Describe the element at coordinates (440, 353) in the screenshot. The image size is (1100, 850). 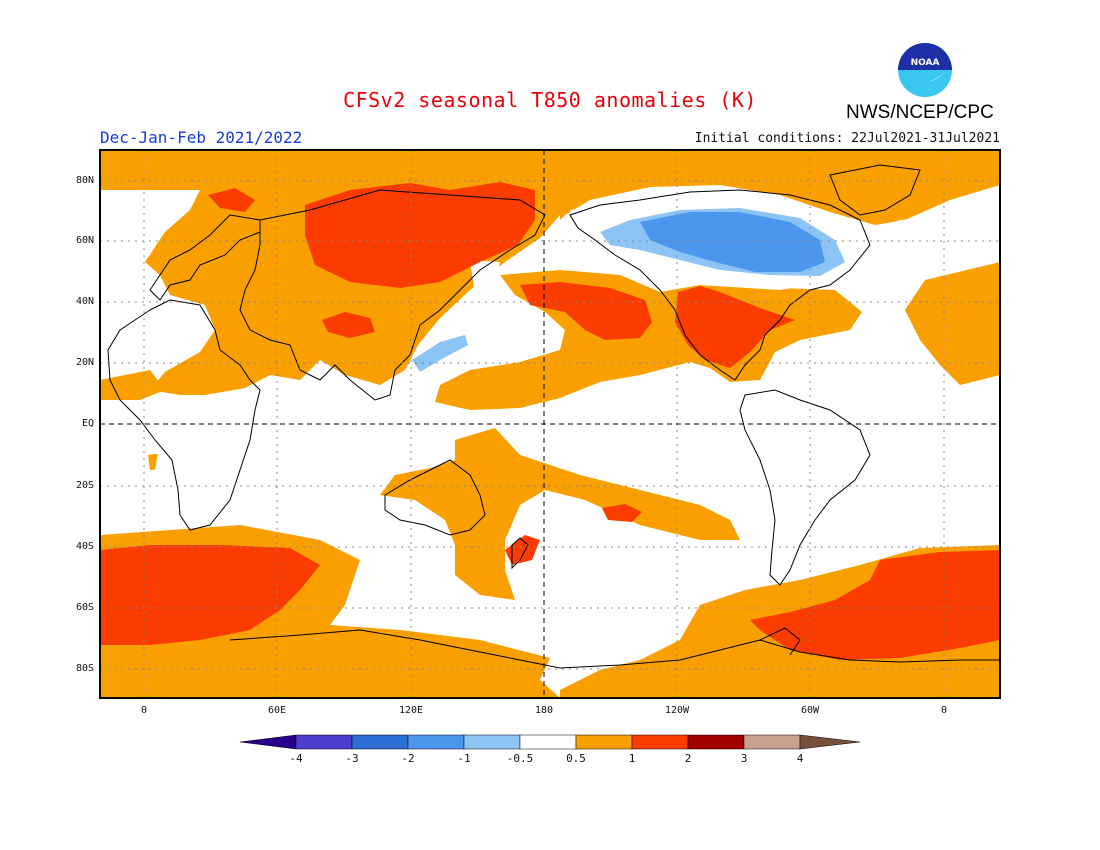
I see `anomaly-lightblue-japan` at that location.